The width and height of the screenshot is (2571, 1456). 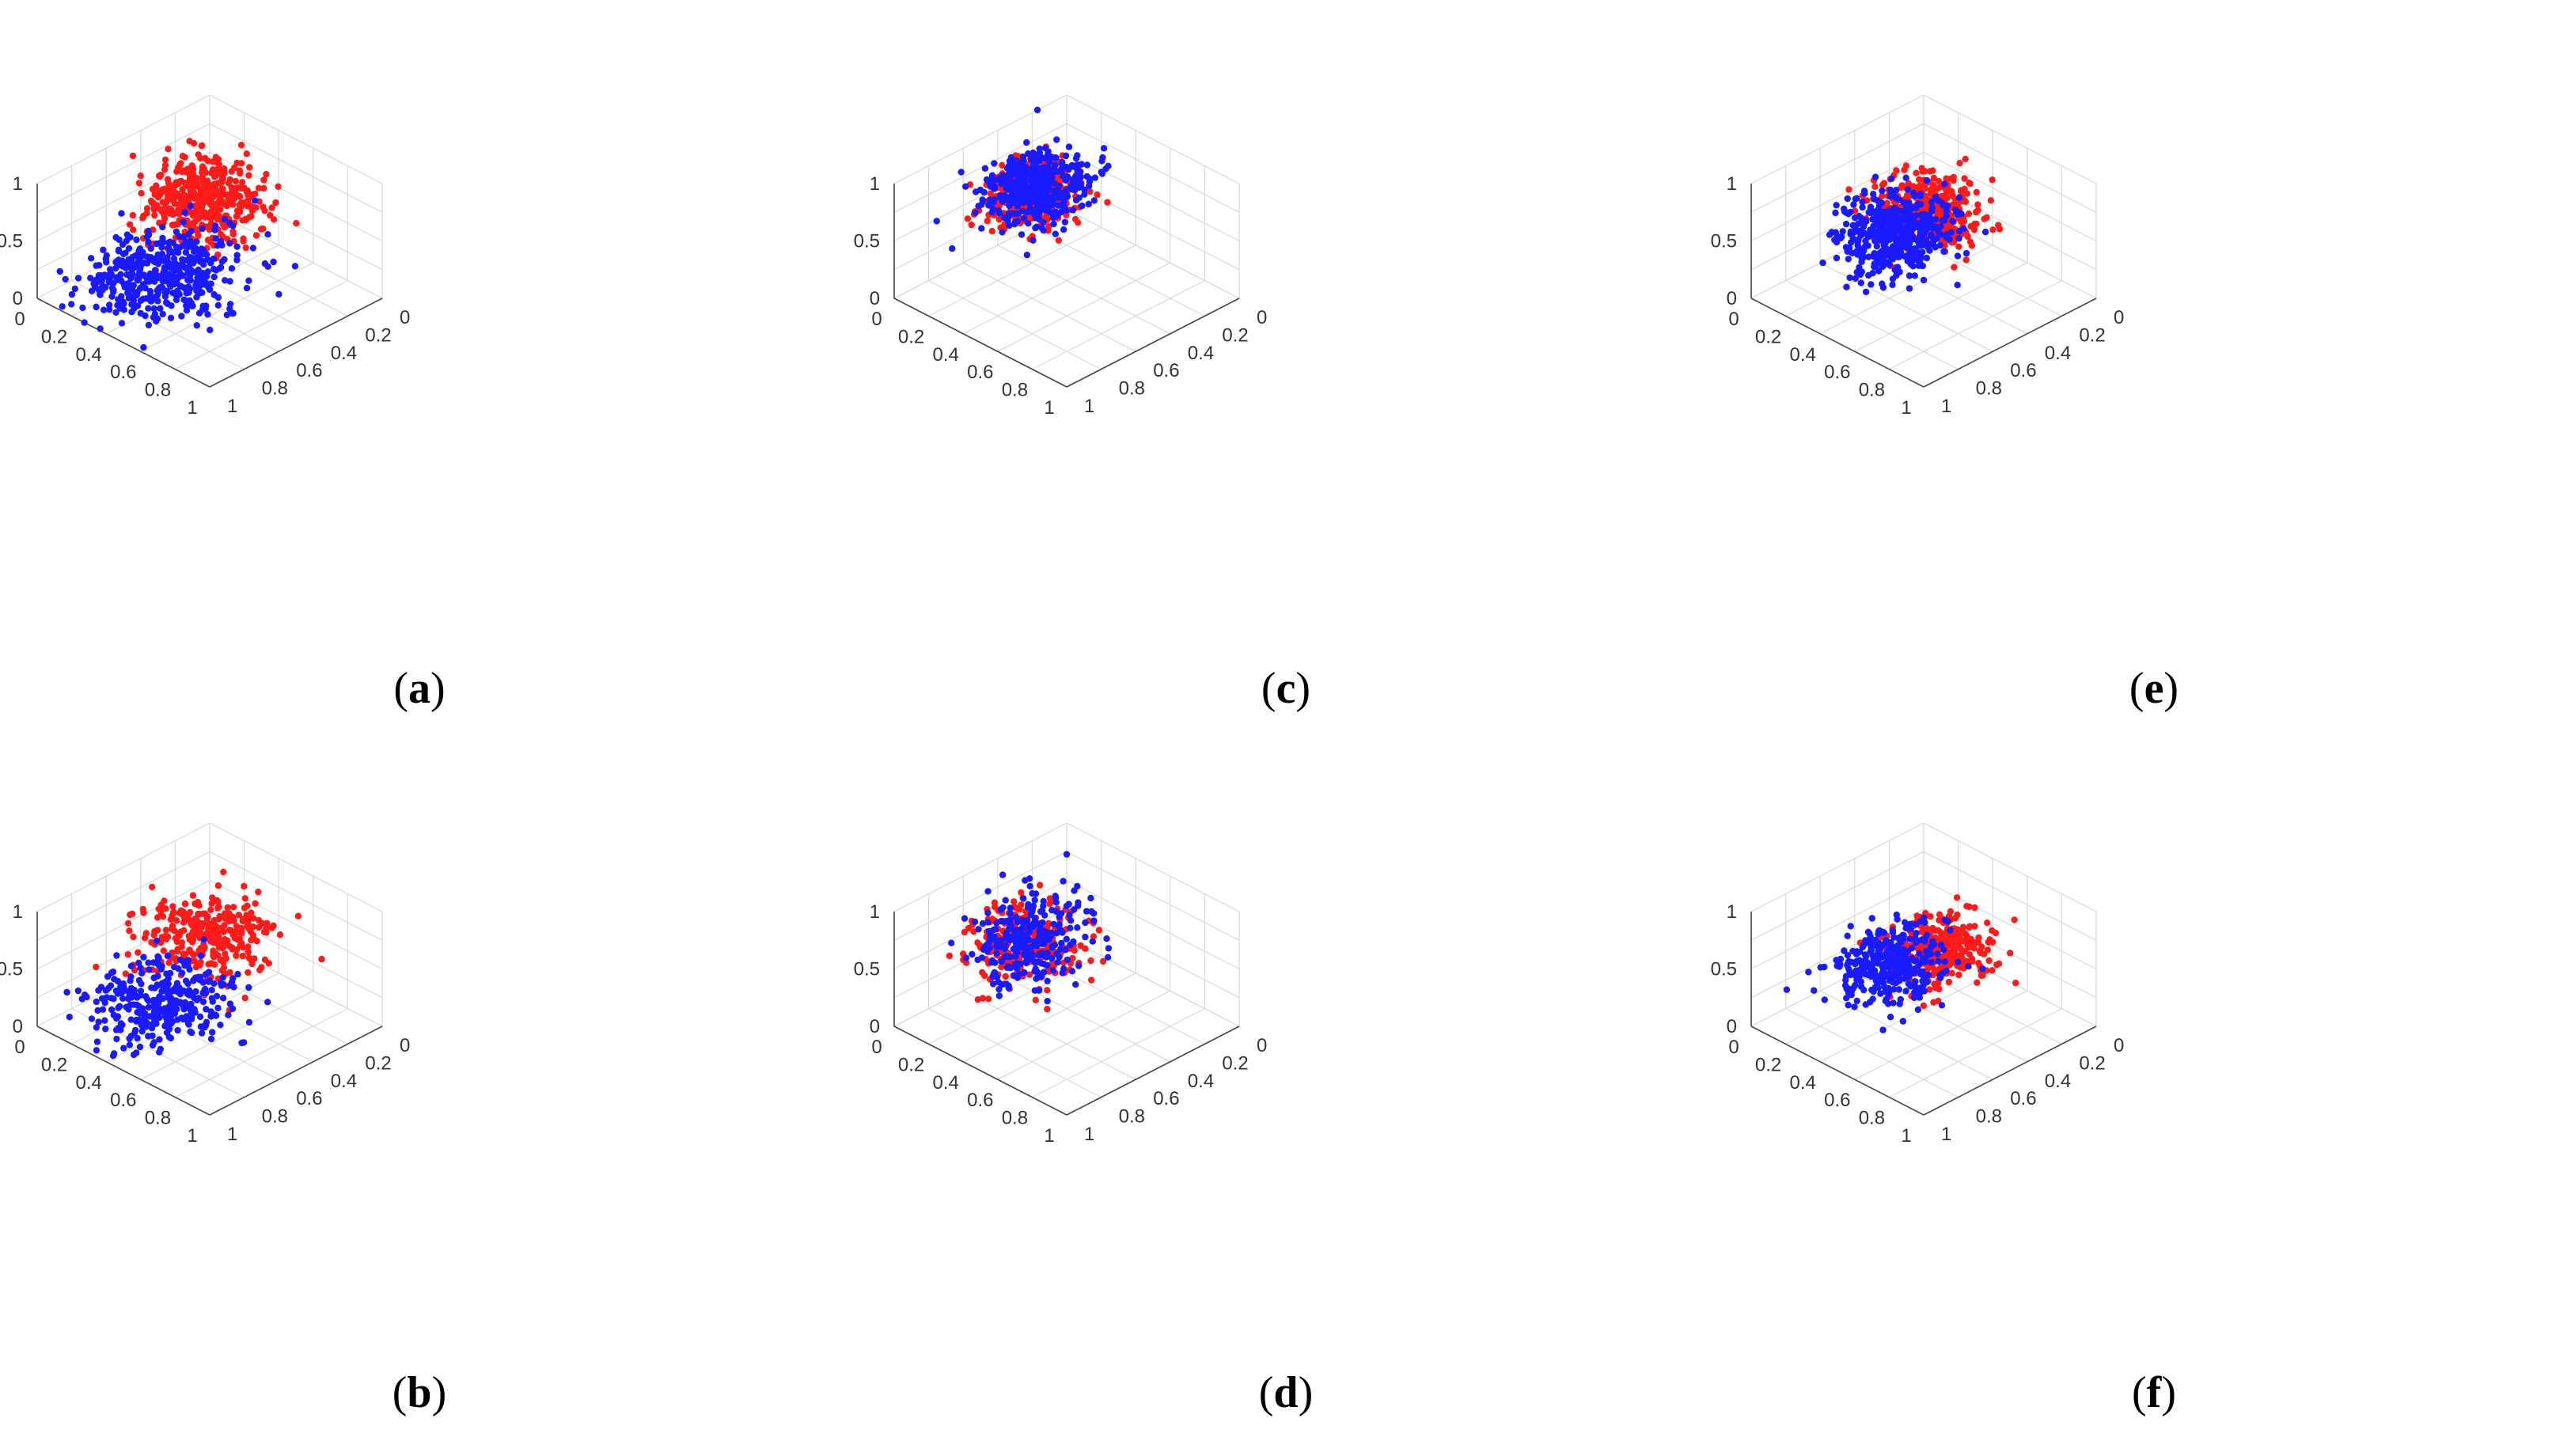 What do you see at coordinates (1132, 1117) in the screenshot?
I see `x-tick-label-4: 0.8` at bounding box center [1132, 1117].